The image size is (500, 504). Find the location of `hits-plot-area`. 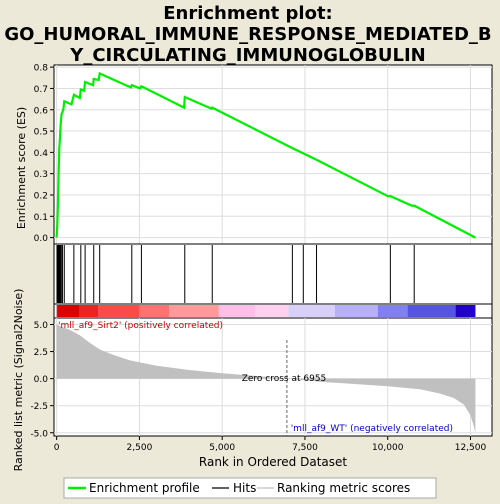

hits-plot-area is located at coordinates (273, 274).